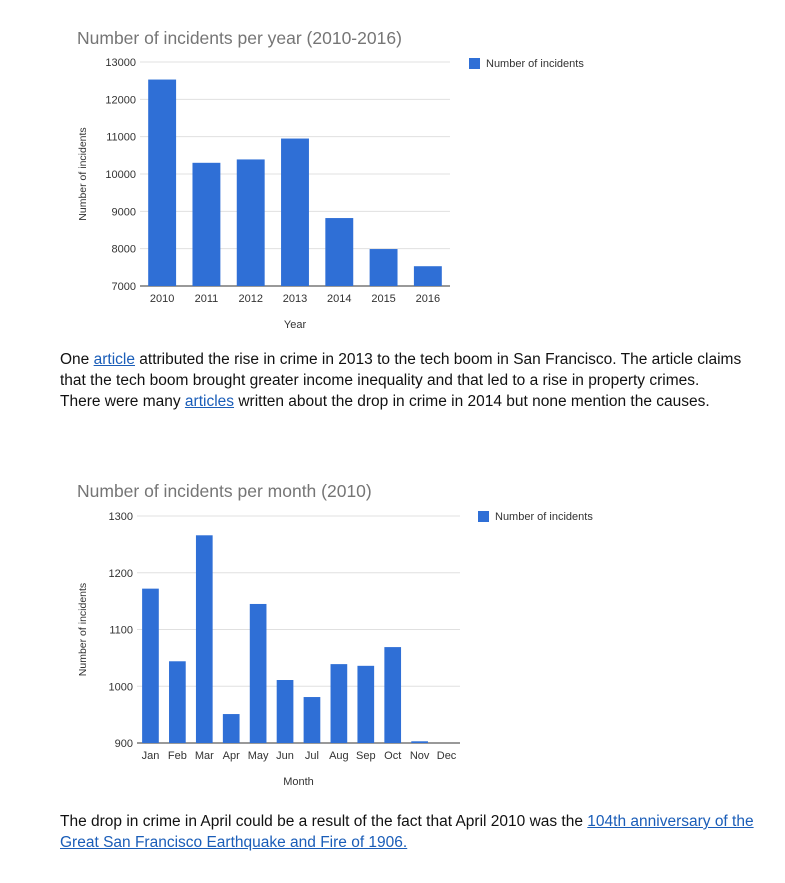 This screenshot has height=883, width=785. Describe the element at coordinates (285, 711) in the screenshot. I see `bar-jun` at that location.